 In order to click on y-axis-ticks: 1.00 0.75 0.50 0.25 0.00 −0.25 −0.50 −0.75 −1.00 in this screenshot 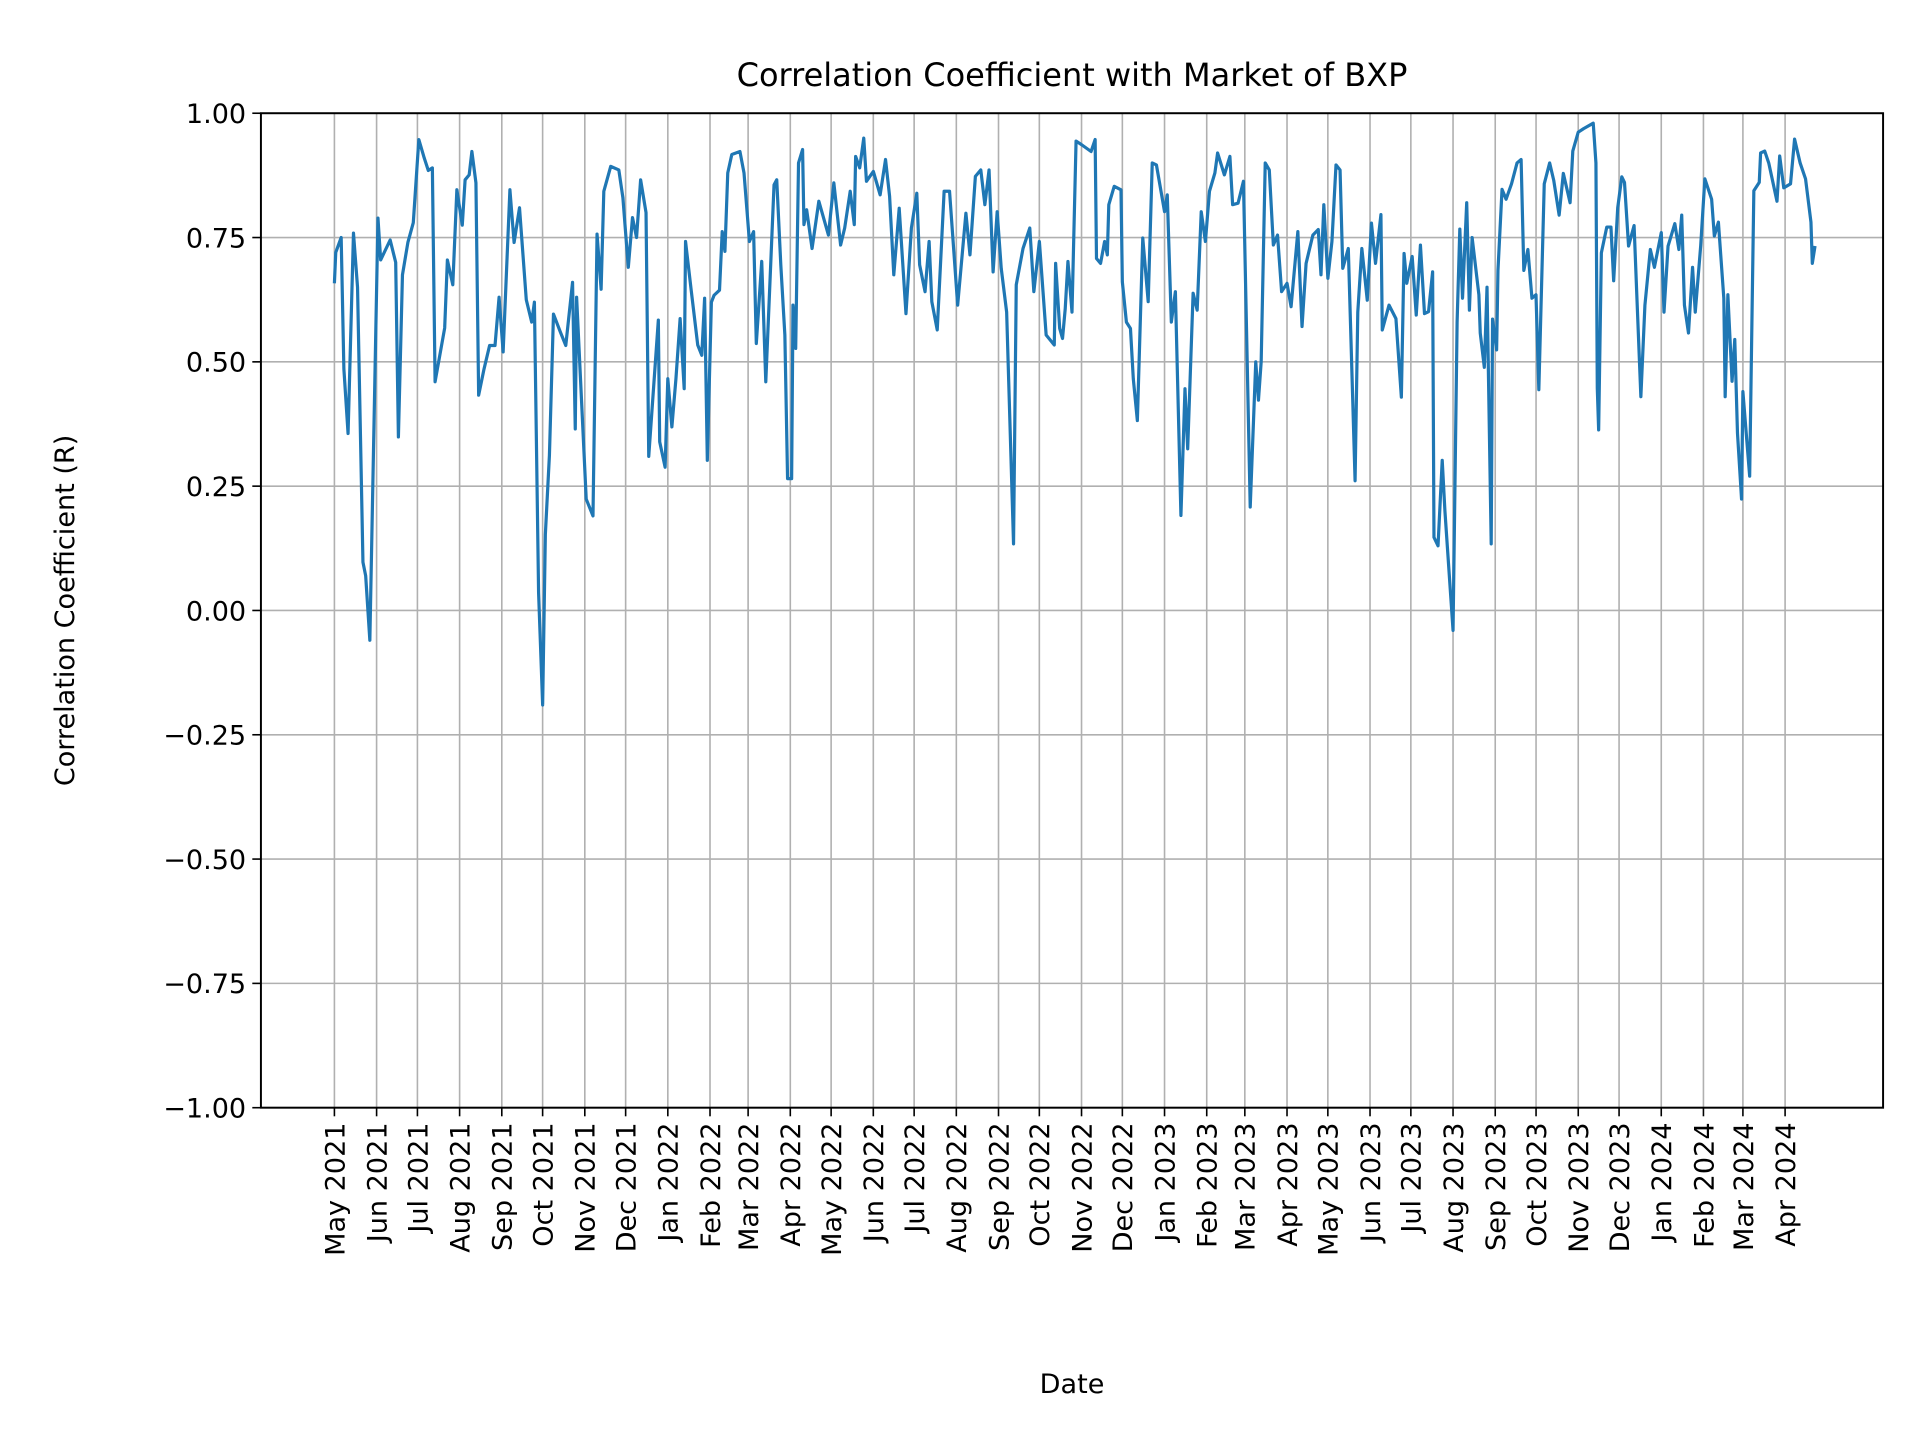, I will do `click(212, 612)`.